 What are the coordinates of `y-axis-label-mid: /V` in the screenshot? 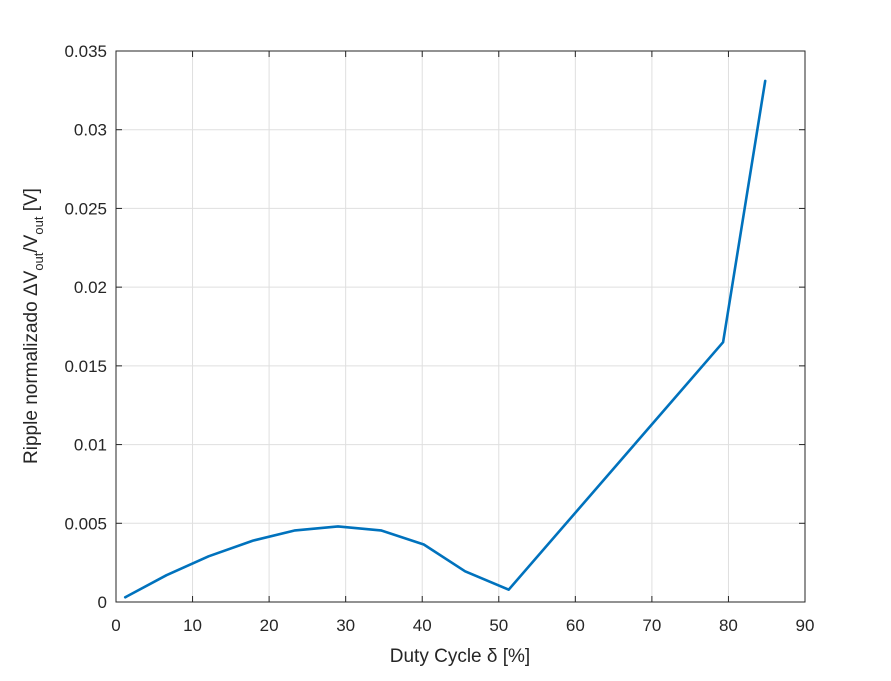 It's located at (31, 243).